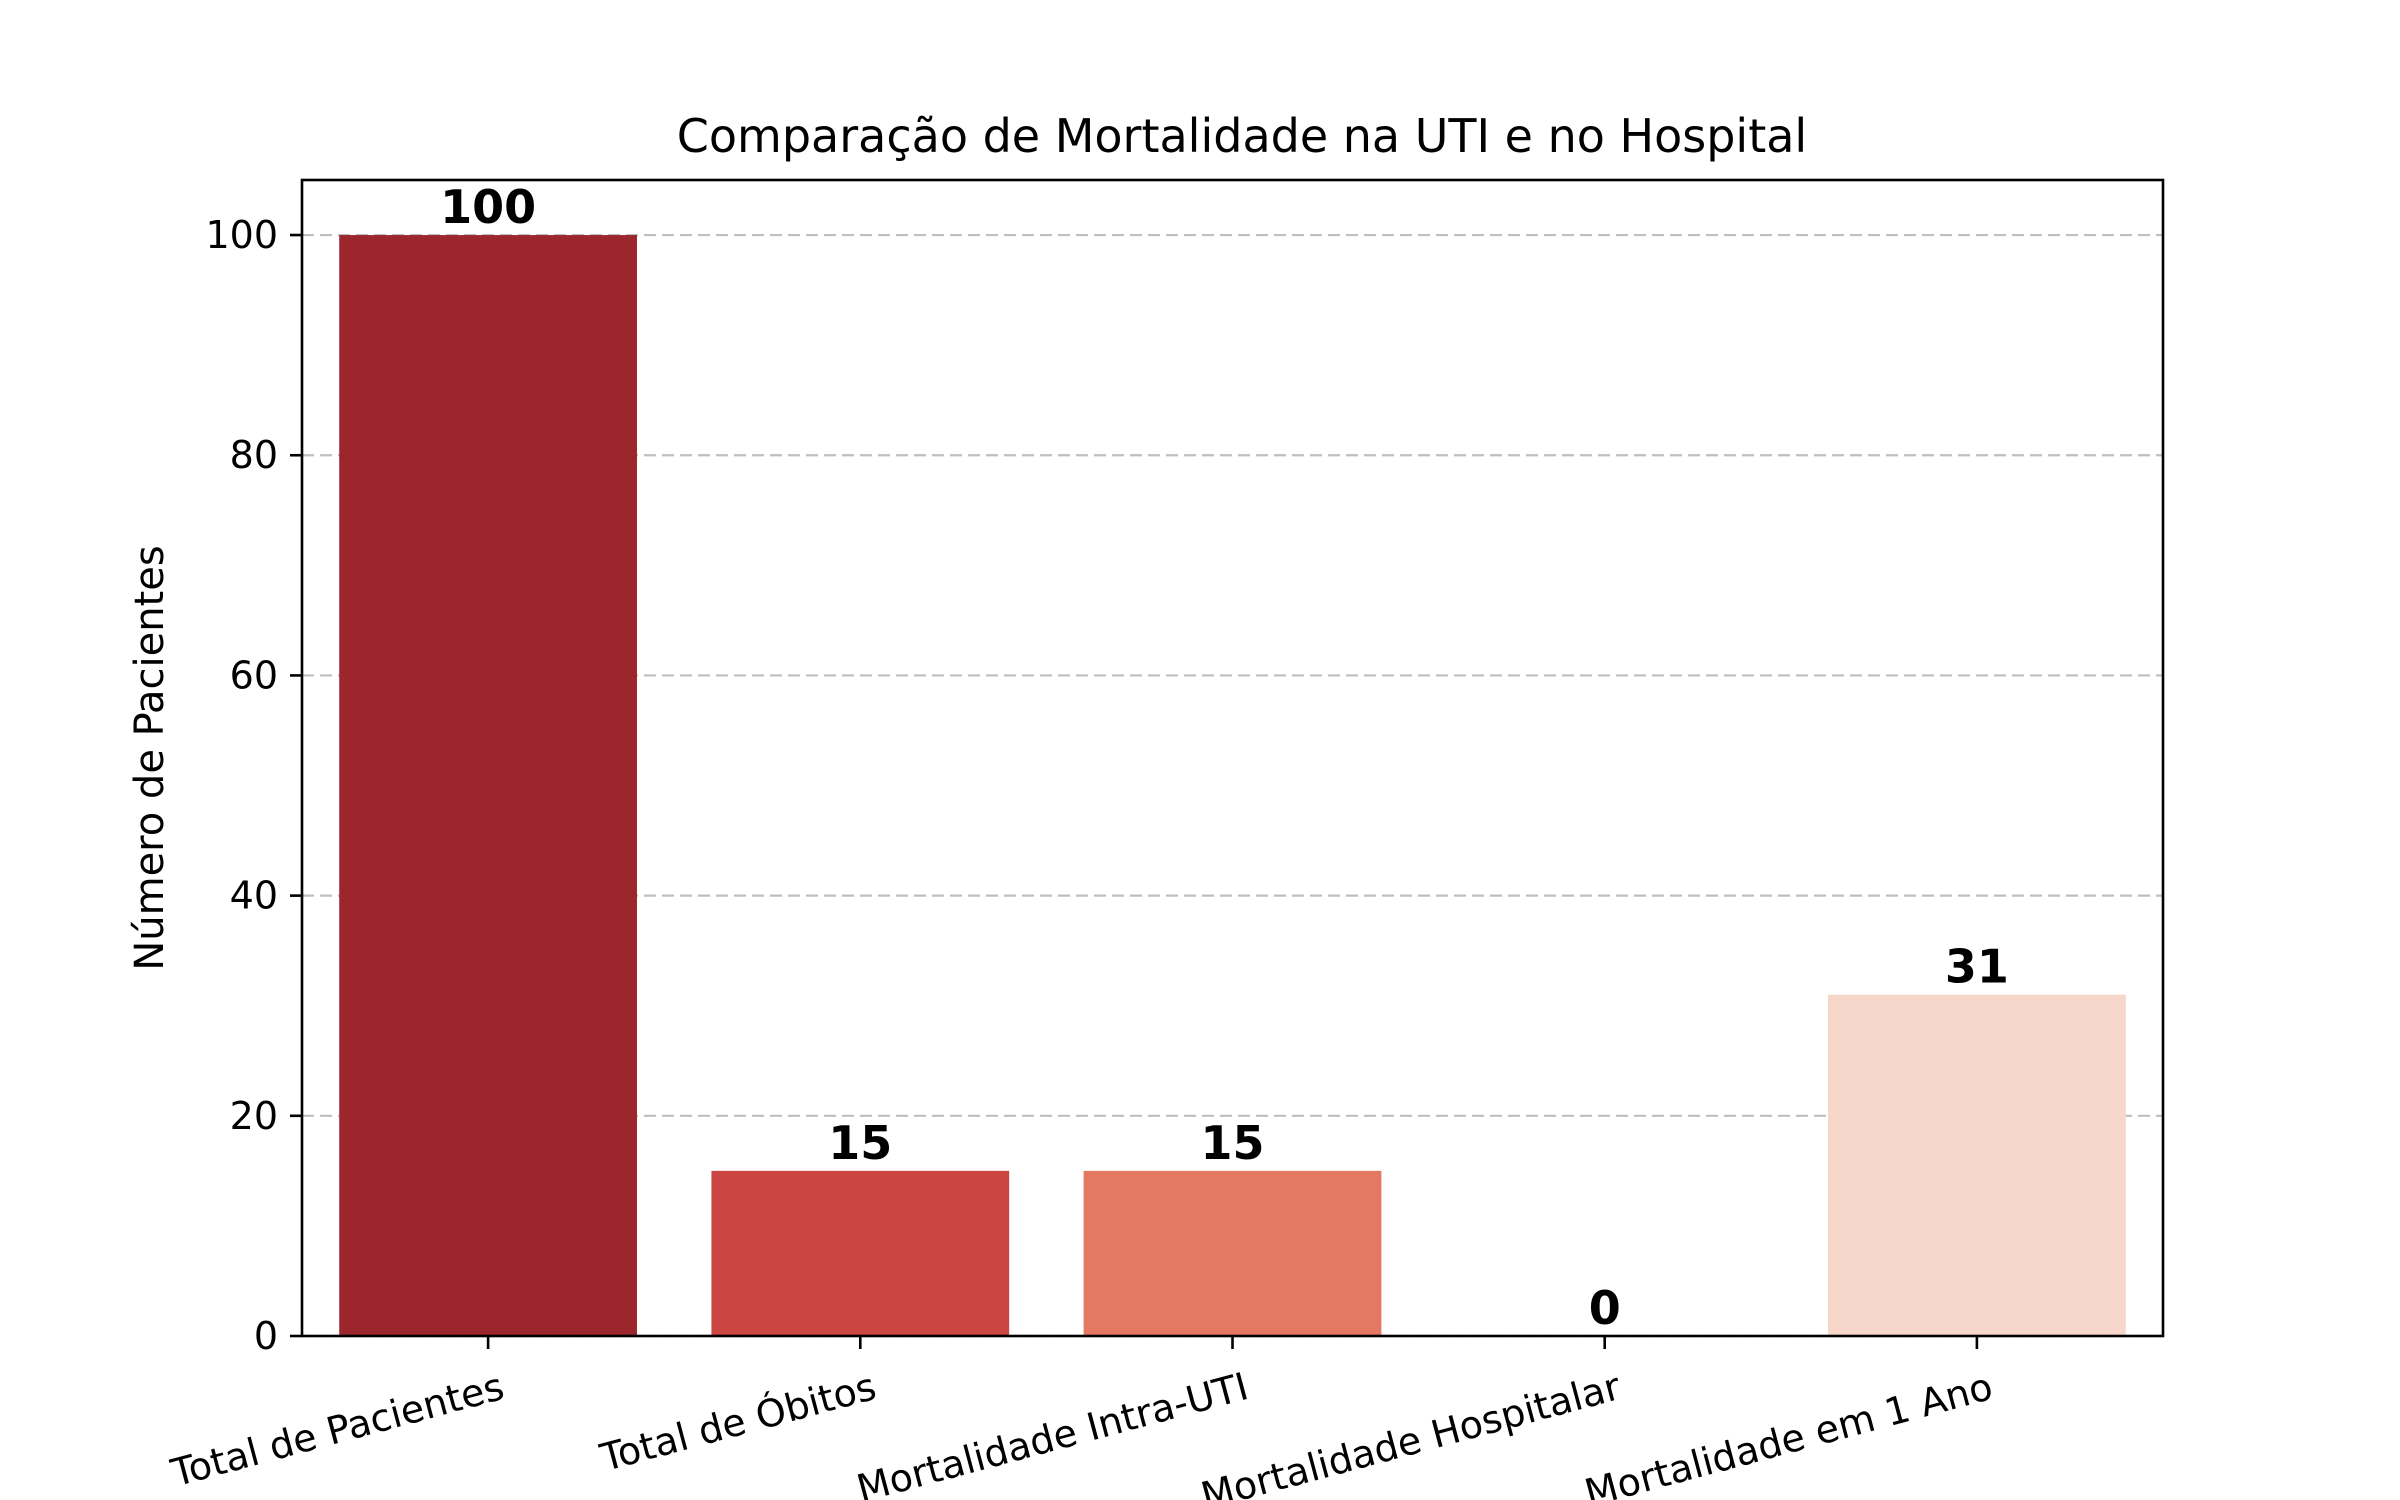 Image resolution: width=2400 pixels, height=1500 pixels. What do you see at coordinates (1977, 967) in the screenshot?
I see `bar-value-label-mortalidade-em-1-ano: 31` at bounding box center [1977, 967].